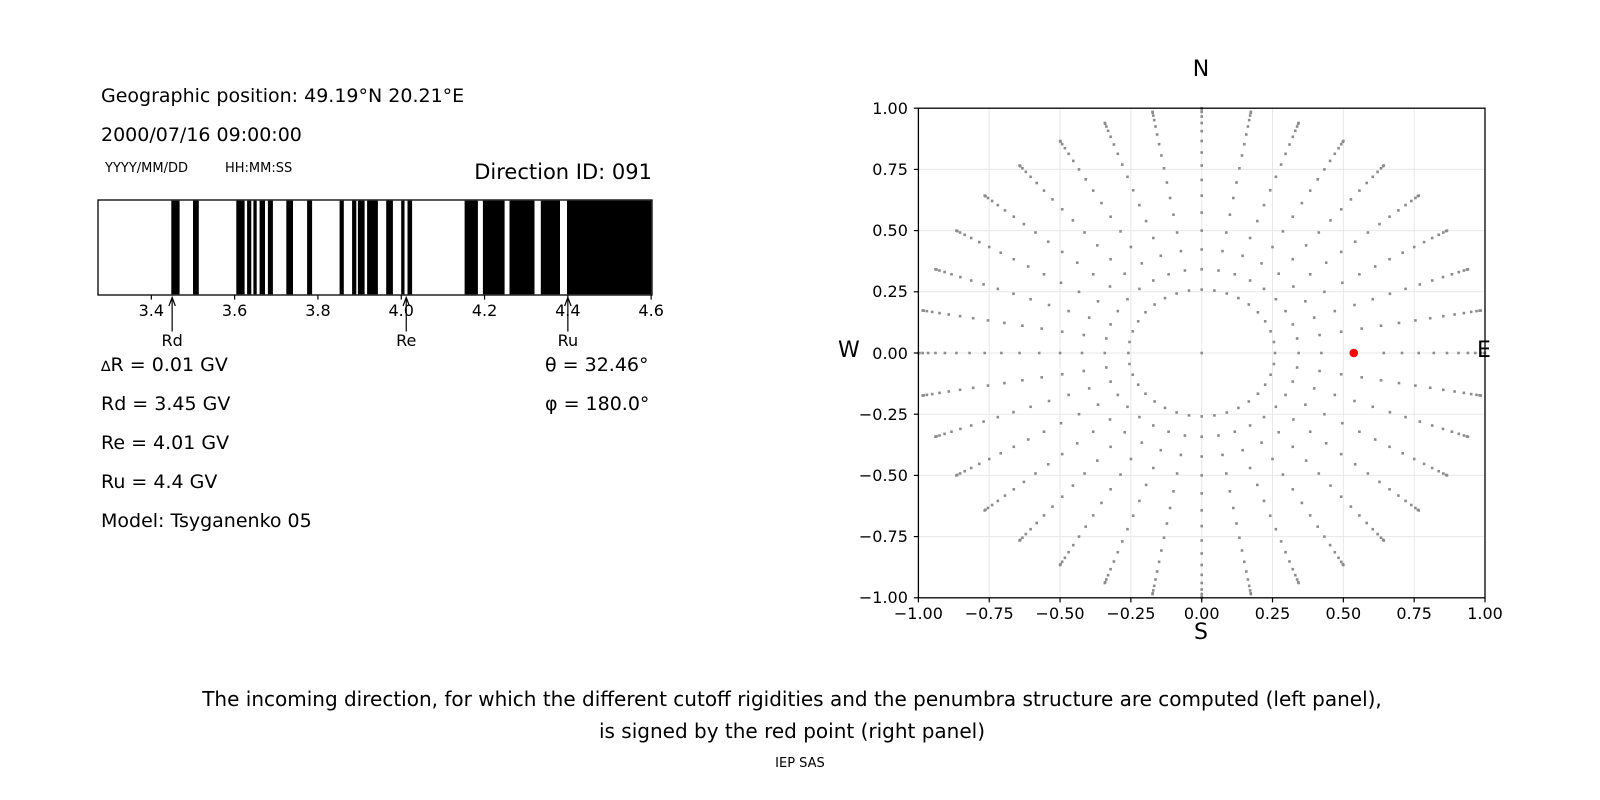  Describe the element at coordinates (1131, 613) in the screenshot. I see `direction-x-tick-label: −0.25` at that location.